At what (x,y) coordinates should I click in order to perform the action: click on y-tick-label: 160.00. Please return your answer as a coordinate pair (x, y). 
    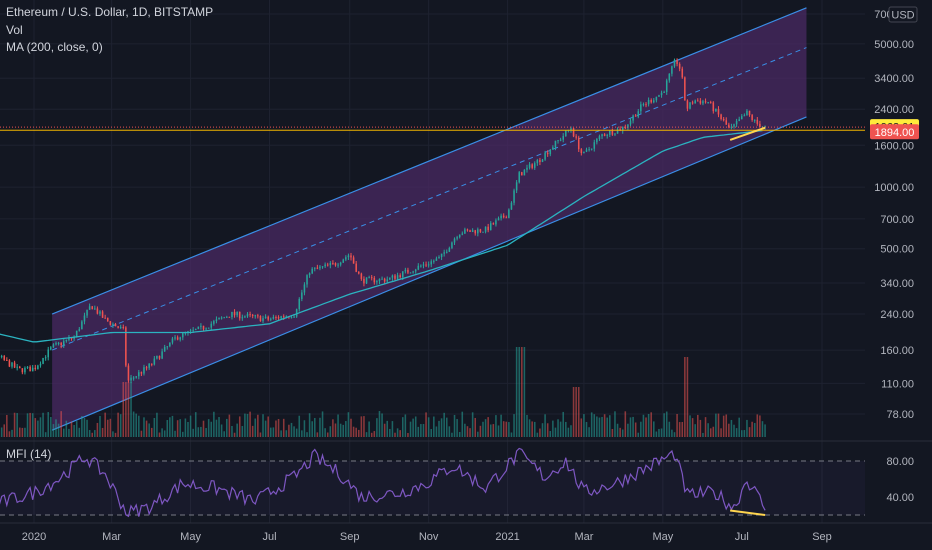
    Looking at the image, I should click on (897, 351).